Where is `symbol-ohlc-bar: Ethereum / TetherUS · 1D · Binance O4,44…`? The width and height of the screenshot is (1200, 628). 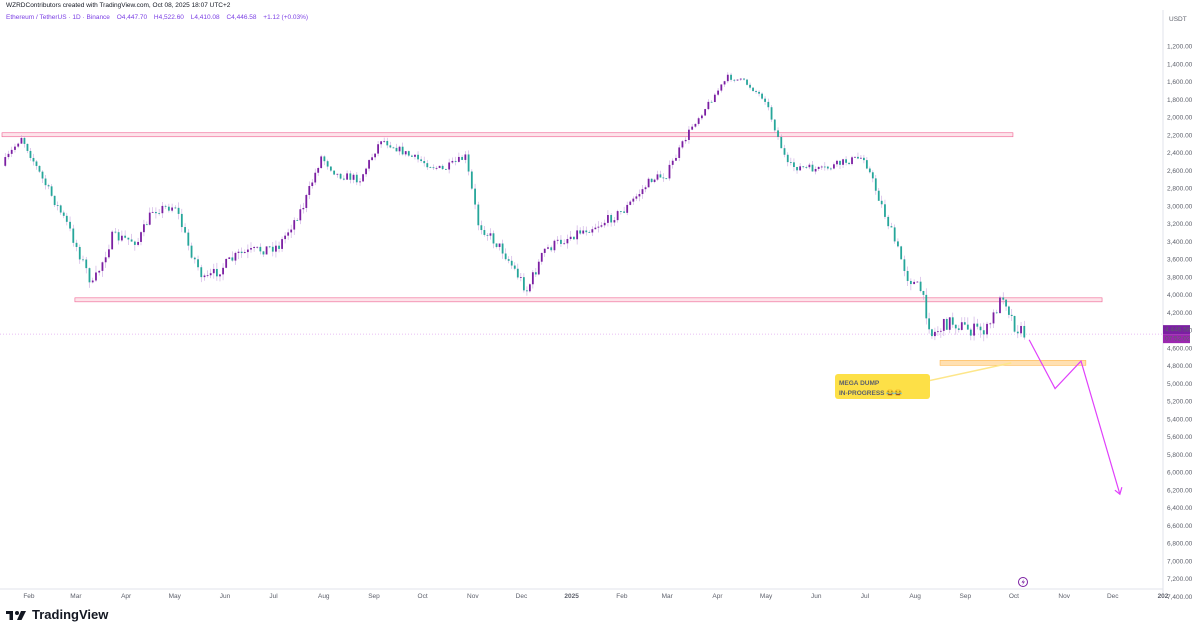
symbol-ohlc-bar: Ethereum / TetherUS · 1D · Binance O4,44… is located at coordinates (159, 17).